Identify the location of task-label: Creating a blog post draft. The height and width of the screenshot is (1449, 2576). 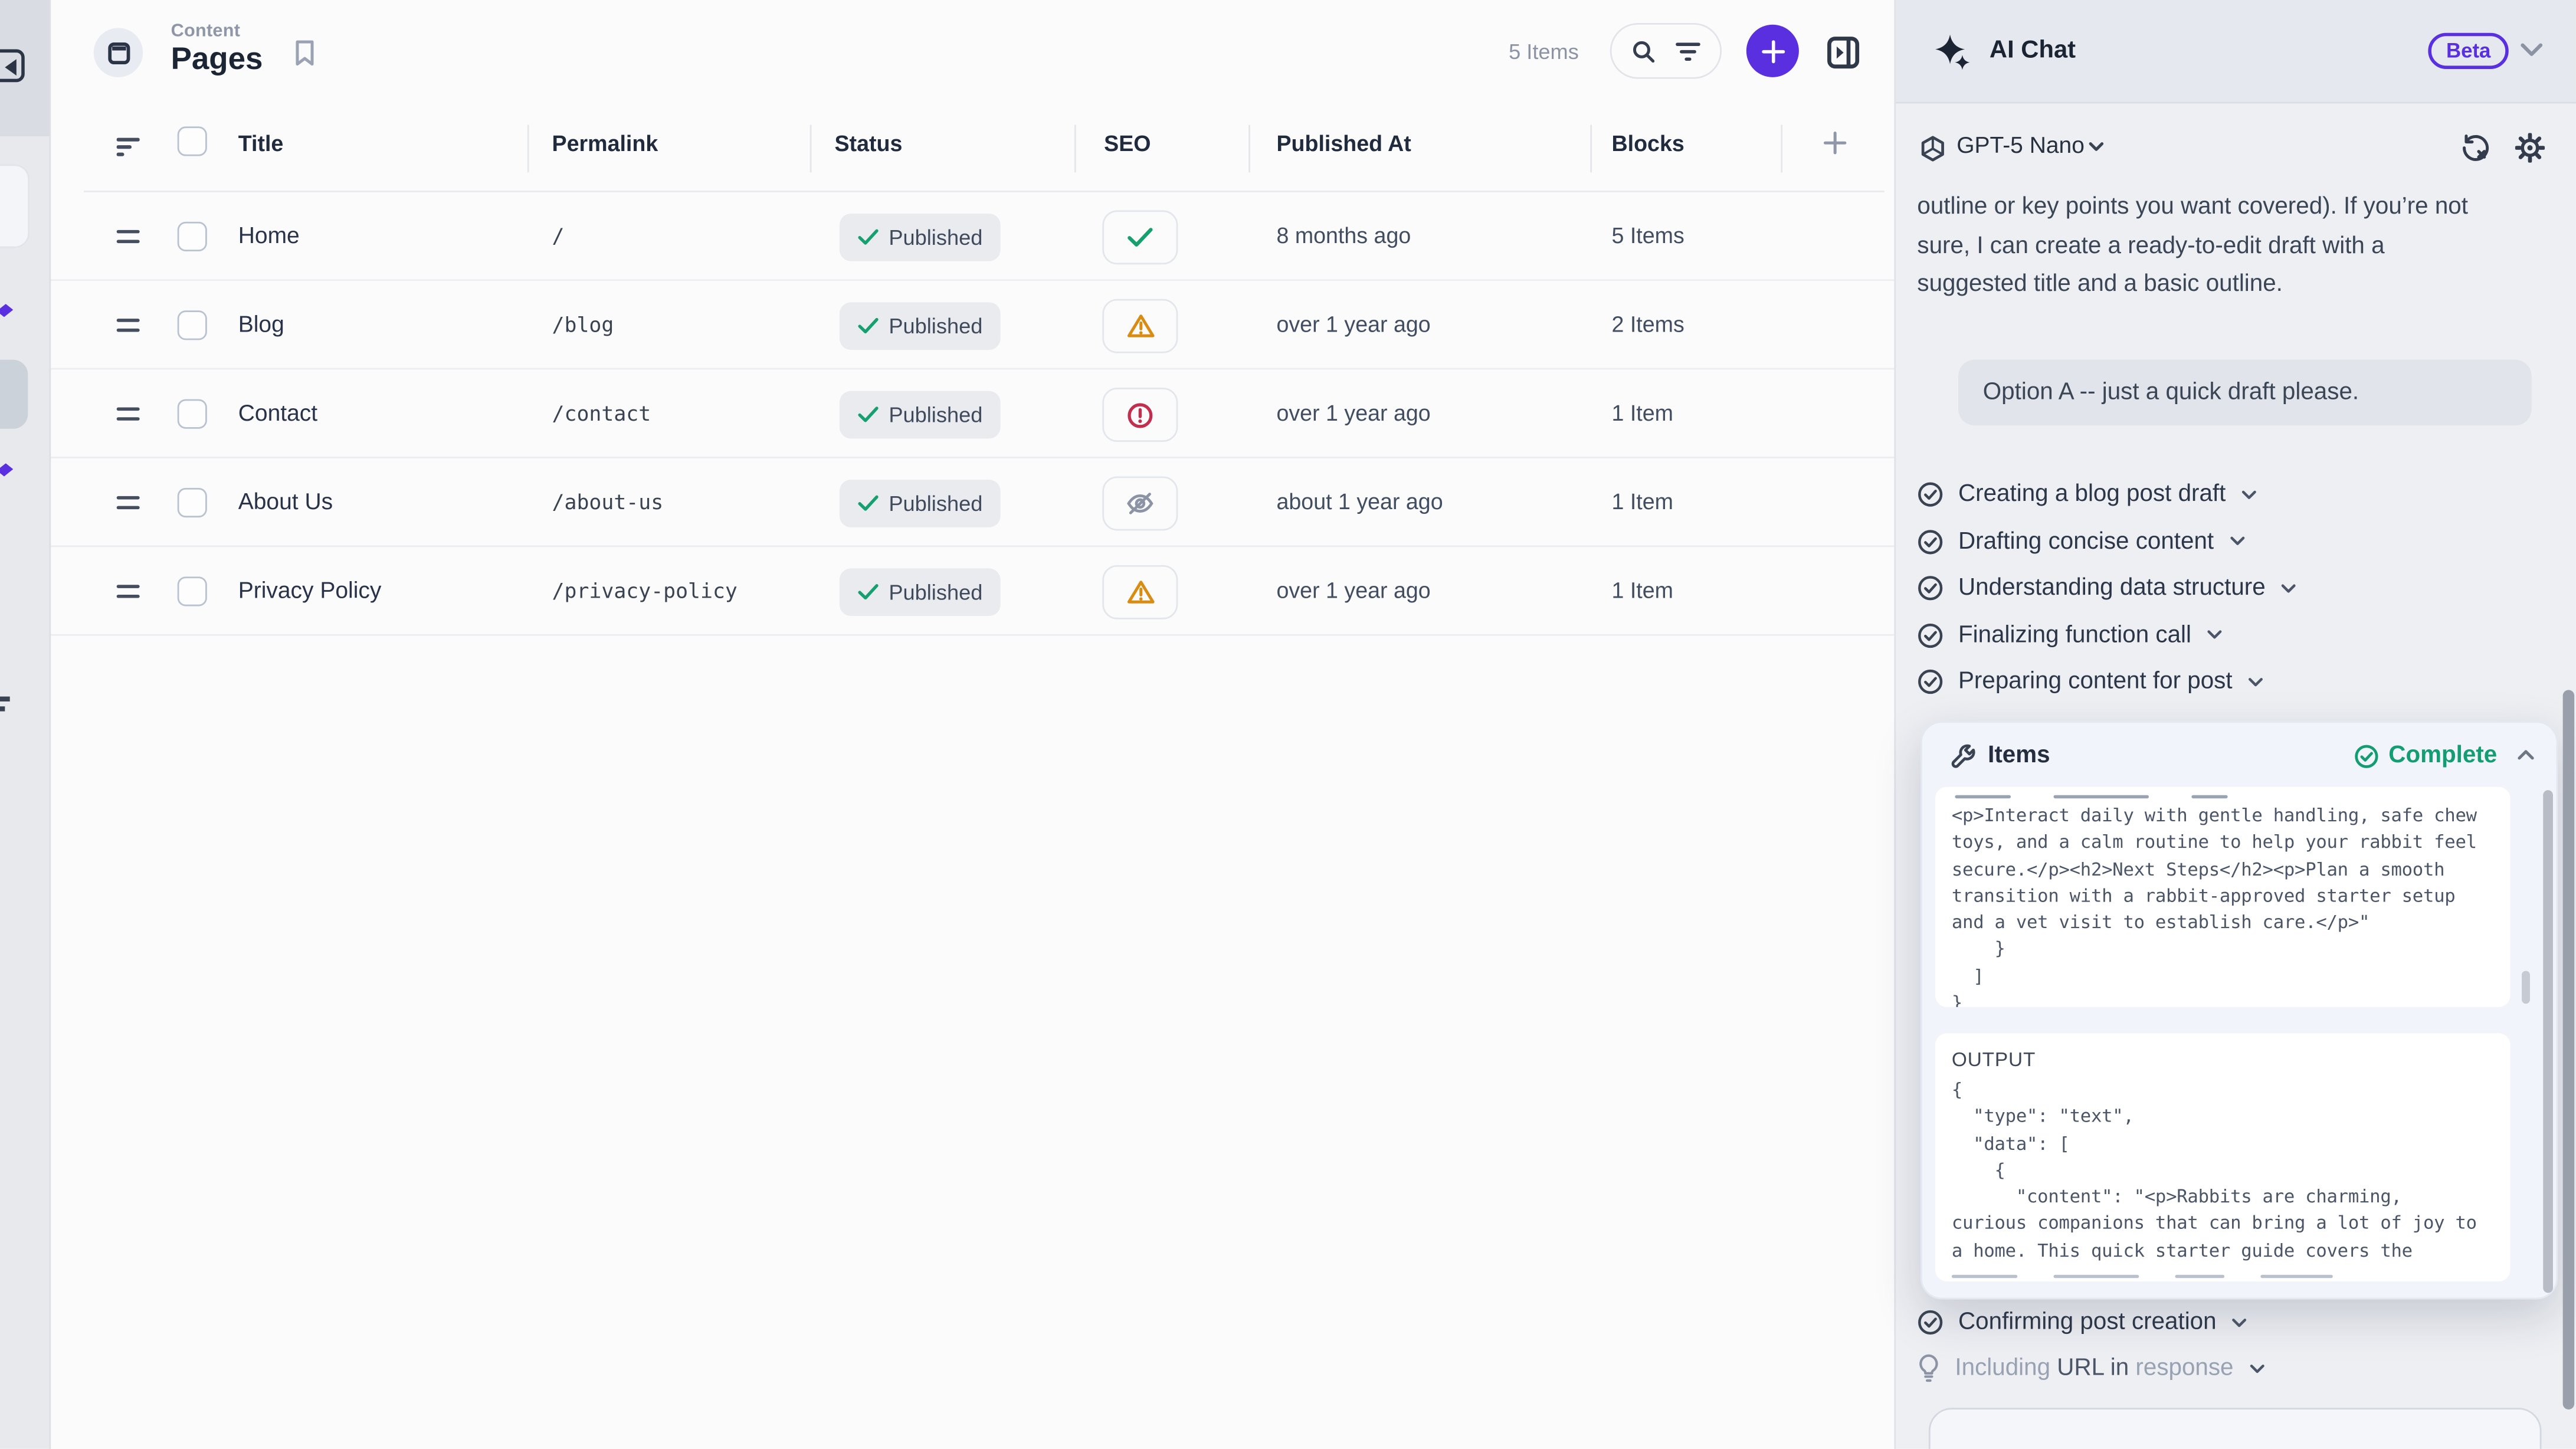
(2092, 494).